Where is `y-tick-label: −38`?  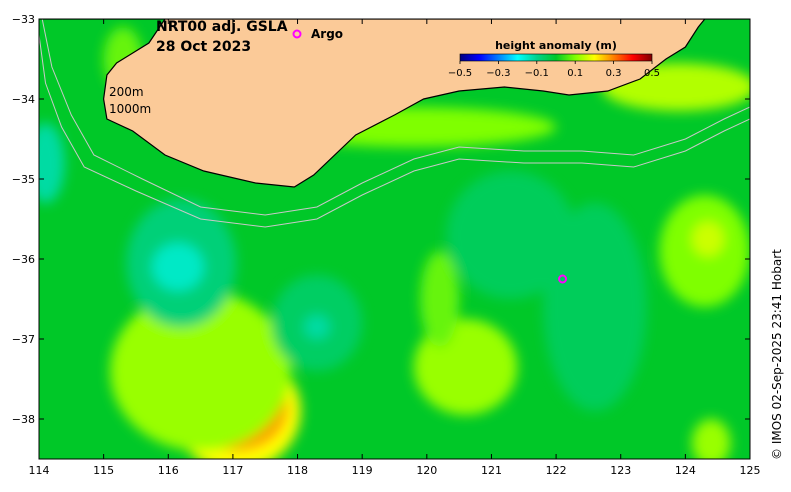 y-tick-label: −38 is located at coordinates (23, 419).